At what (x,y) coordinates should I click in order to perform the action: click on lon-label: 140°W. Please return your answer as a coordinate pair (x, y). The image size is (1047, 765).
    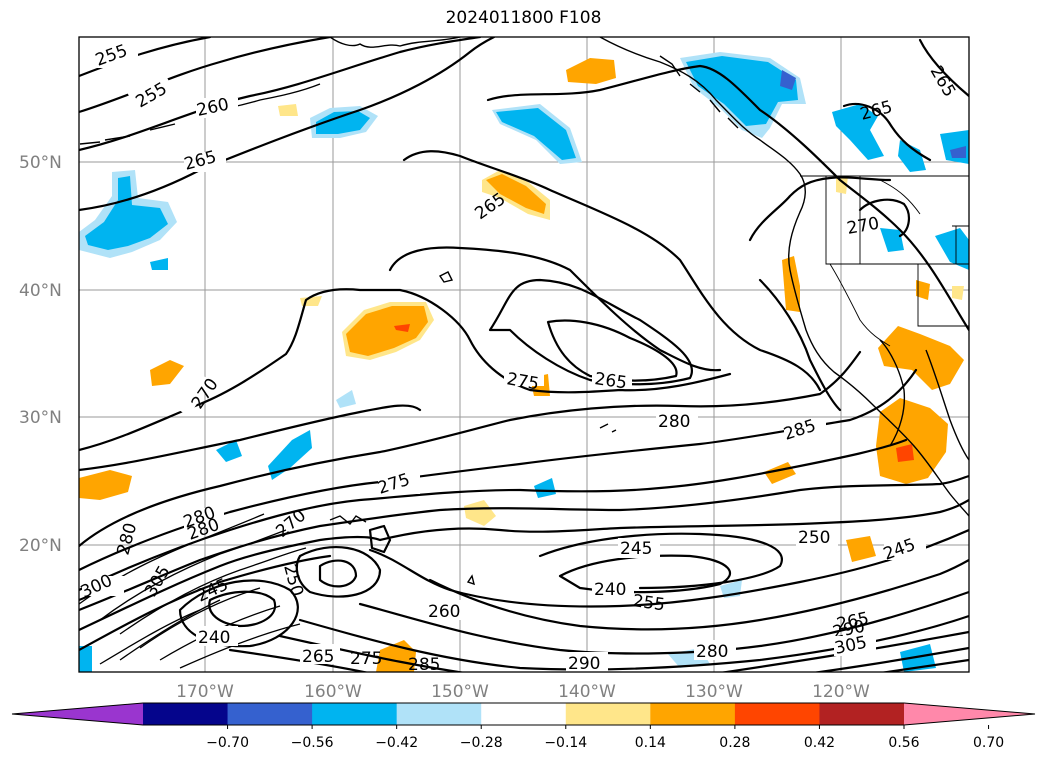
    Looking at the image, I should click on (587, 692).